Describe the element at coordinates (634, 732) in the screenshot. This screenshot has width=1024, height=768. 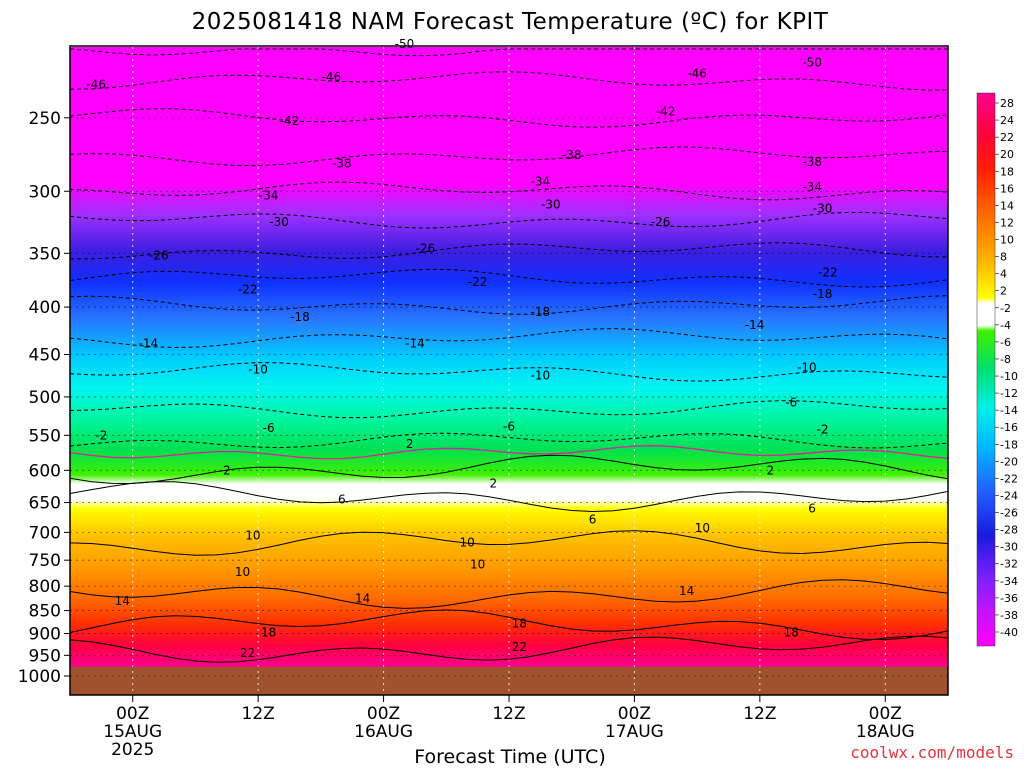
I see `x-tick-label: 17AUG` at that location.